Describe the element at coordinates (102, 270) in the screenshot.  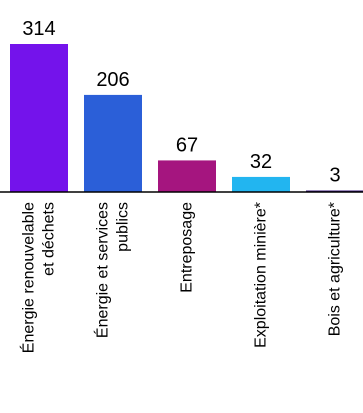
I see `category-tick-label: Énergie et services` at that location.